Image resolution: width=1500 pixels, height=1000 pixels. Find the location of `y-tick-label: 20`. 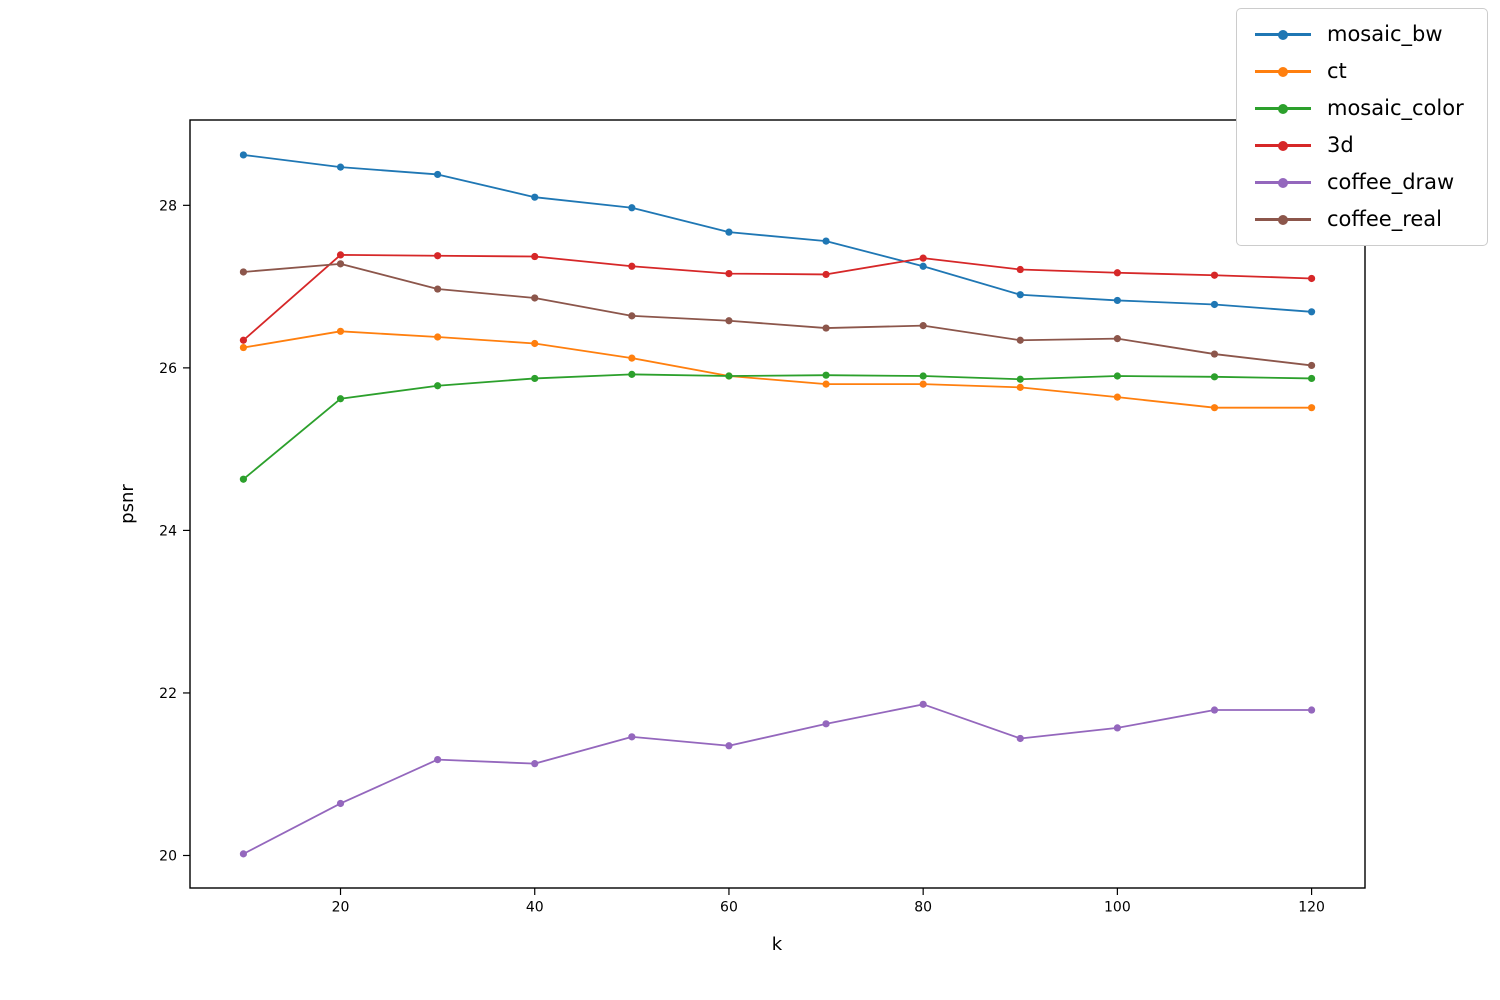

y-tick-label: 20 is located at coordinates (168, 856).